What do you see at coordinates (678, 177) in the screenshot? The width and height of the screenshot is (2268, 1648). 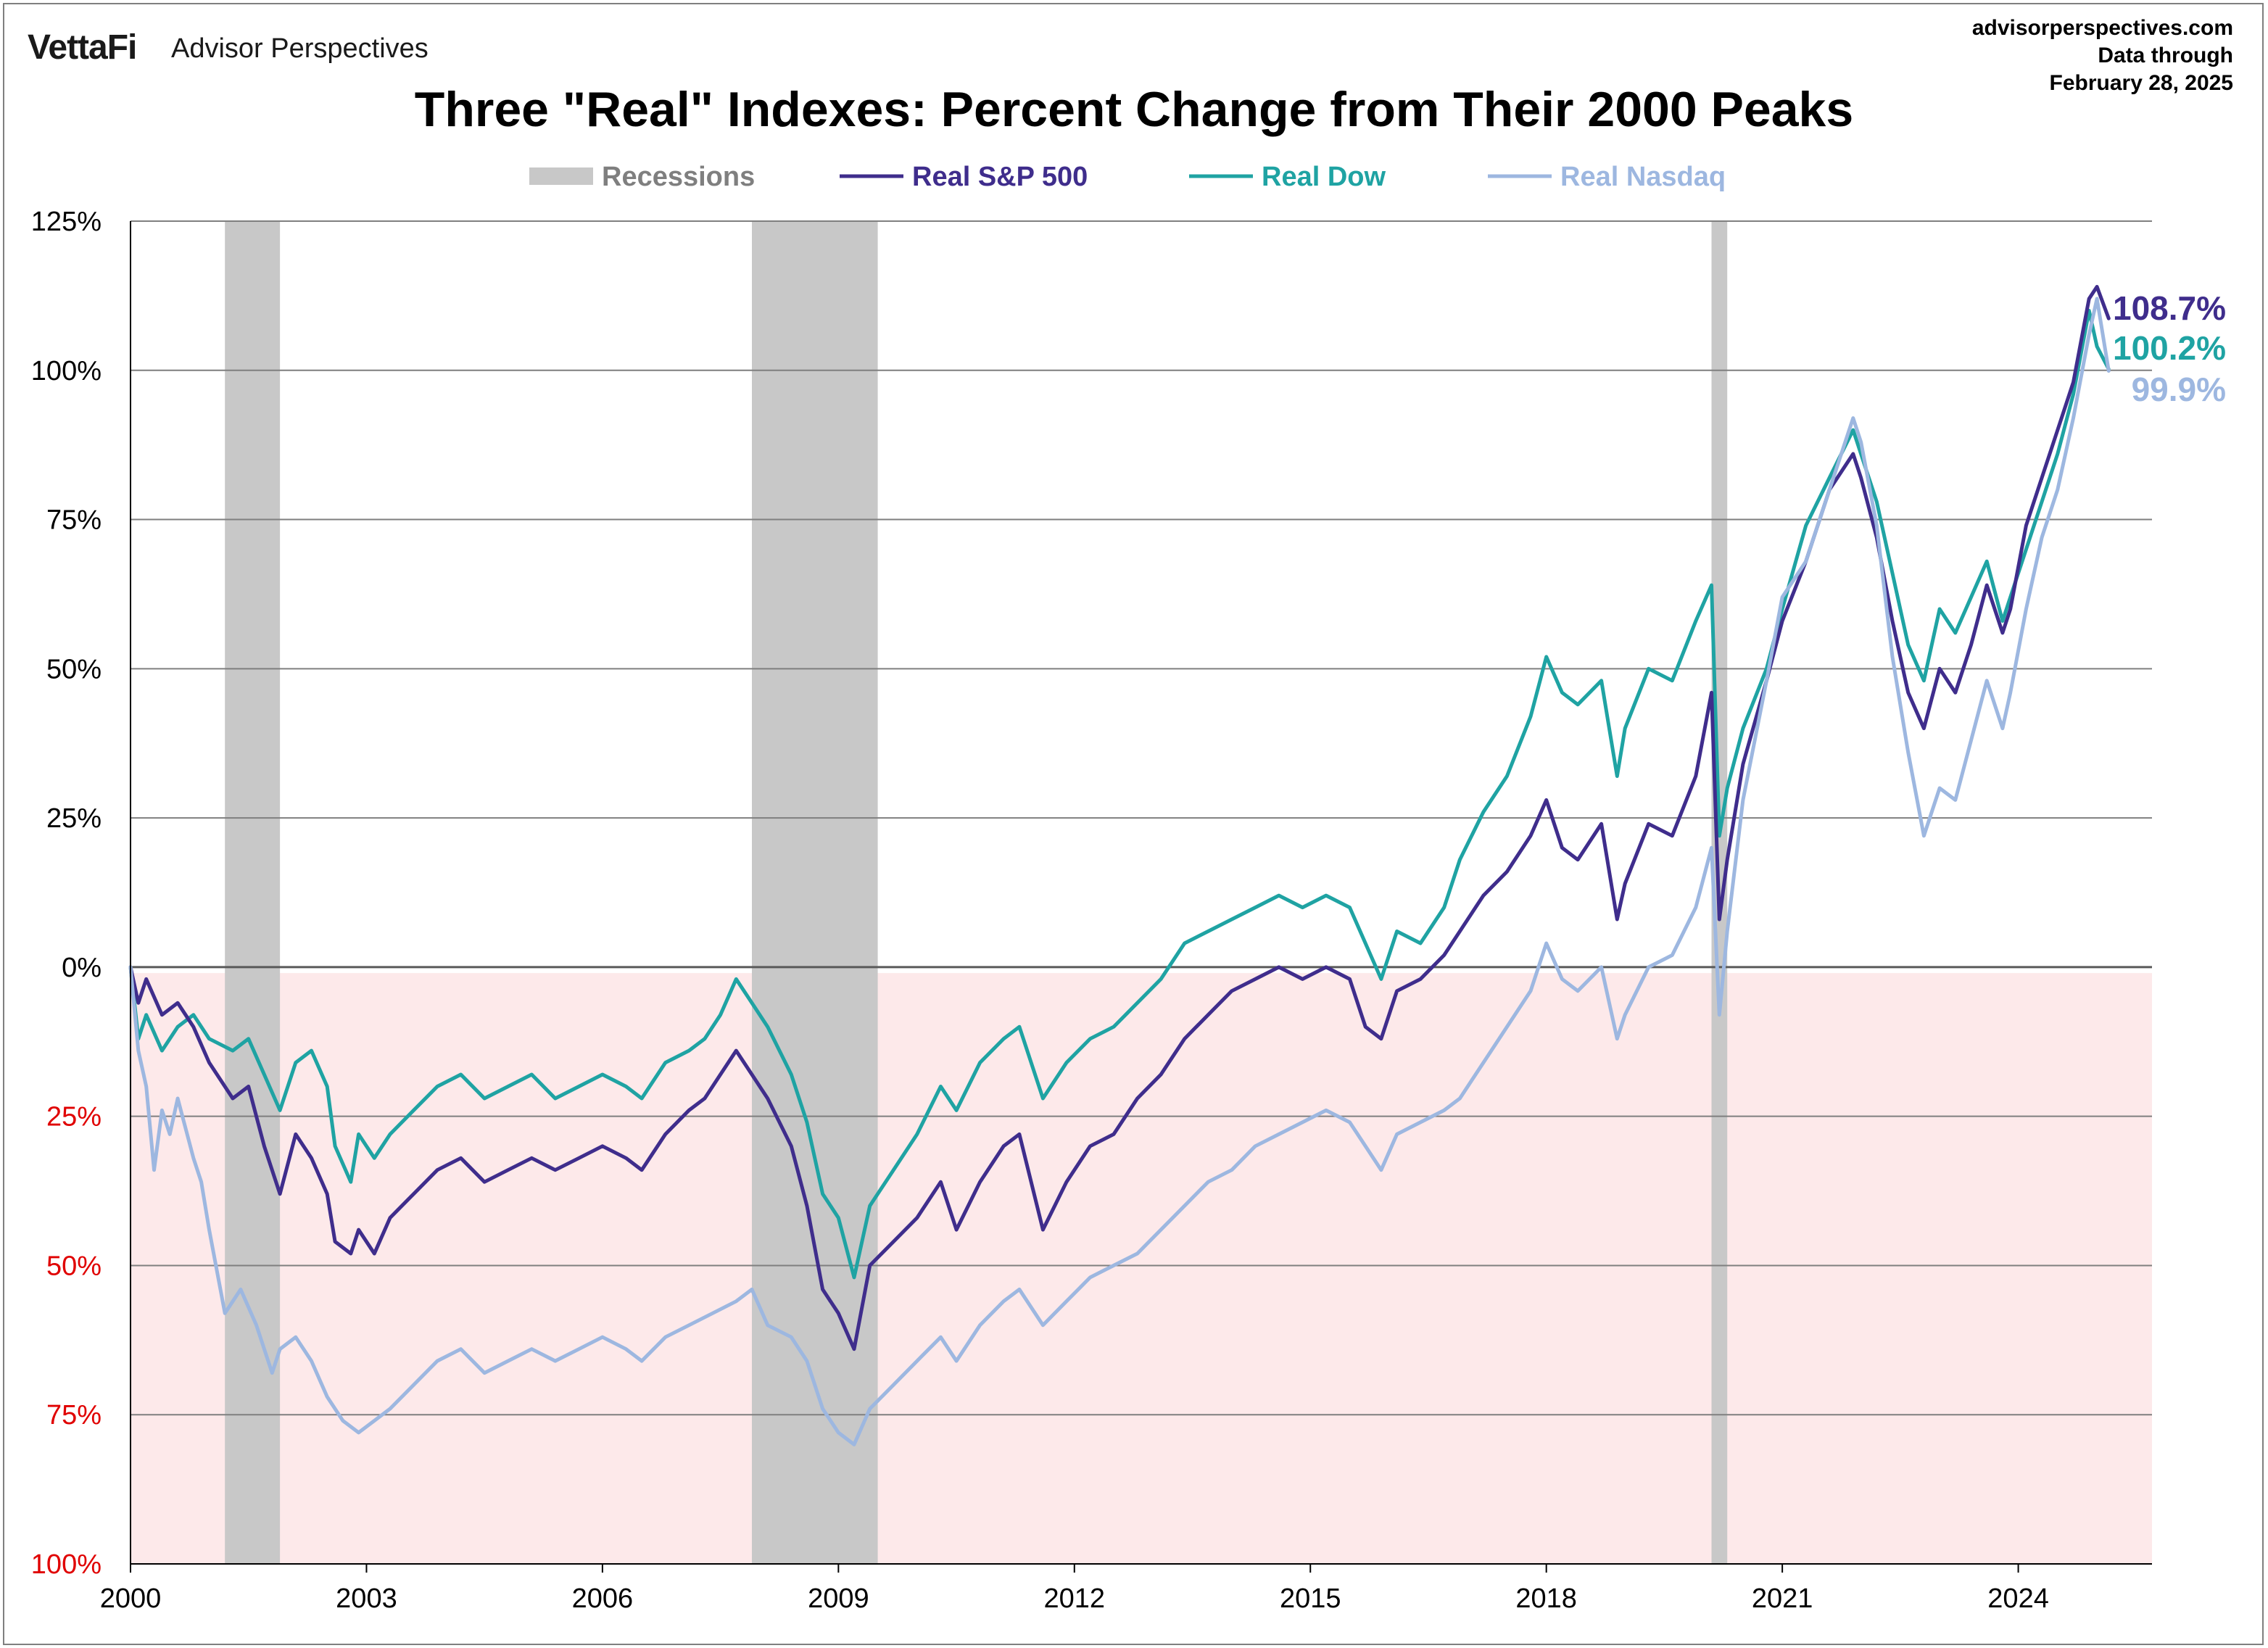 I see `legend-label-recessions: Recessions` at bounding box center [678, 177].